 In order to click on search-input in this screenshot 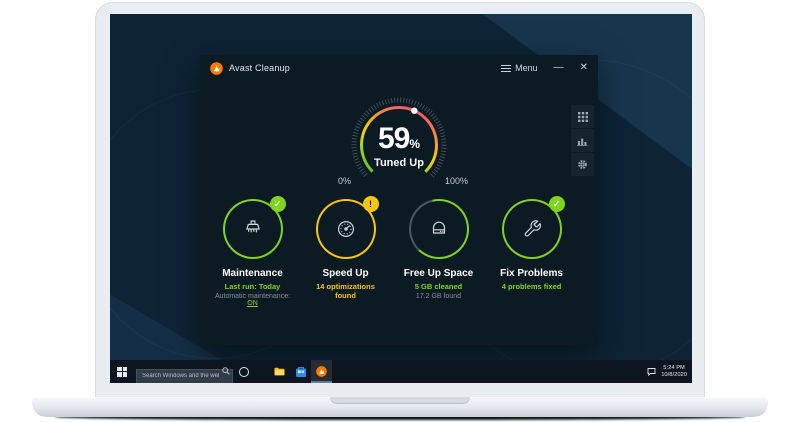, I will do `click(184, 375)`.